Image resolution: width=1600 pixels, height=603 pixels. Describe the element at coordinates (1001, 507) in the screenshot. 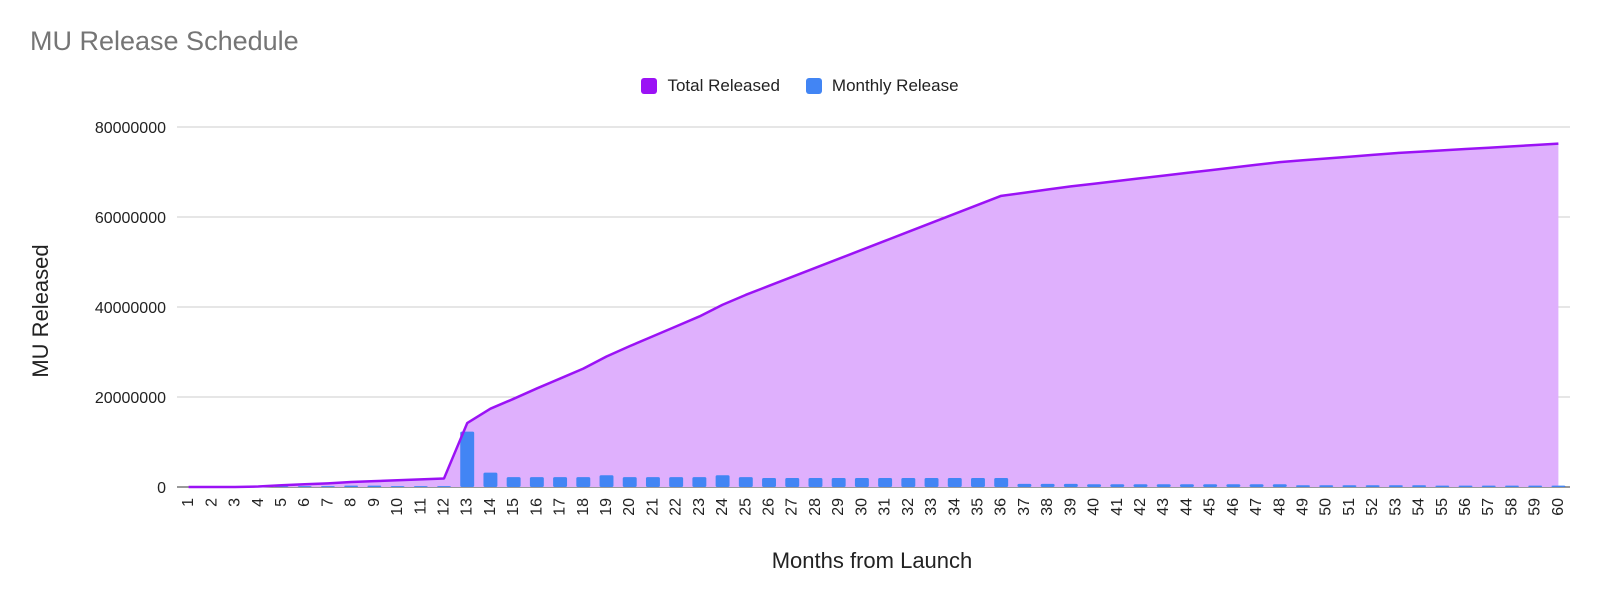

I see `x-tick-label: 36` at that location.